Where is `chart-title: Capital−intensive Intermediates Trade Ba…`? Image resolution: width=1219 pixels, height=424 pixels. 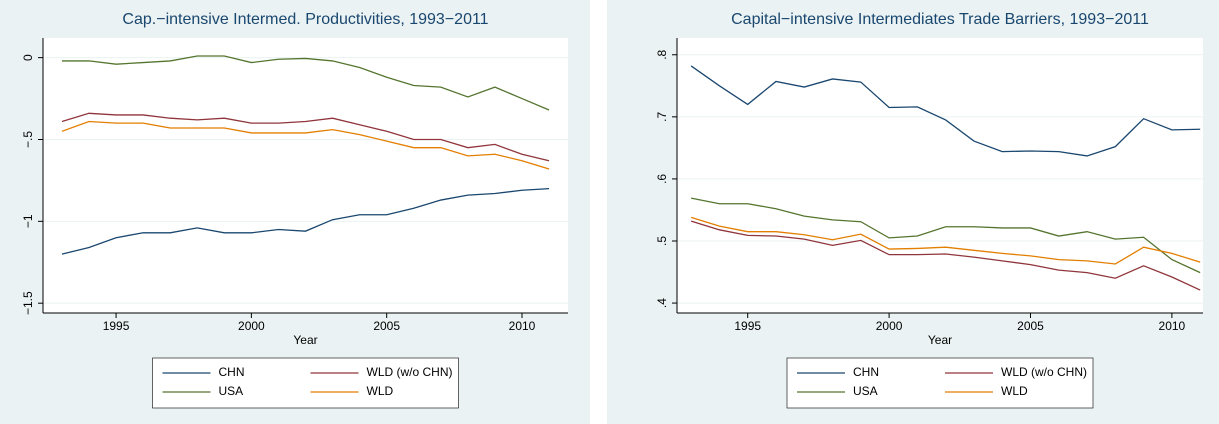
chart-title: Capital−intensive Intermediates Trade Ba… is located at coordinates (940, 19).